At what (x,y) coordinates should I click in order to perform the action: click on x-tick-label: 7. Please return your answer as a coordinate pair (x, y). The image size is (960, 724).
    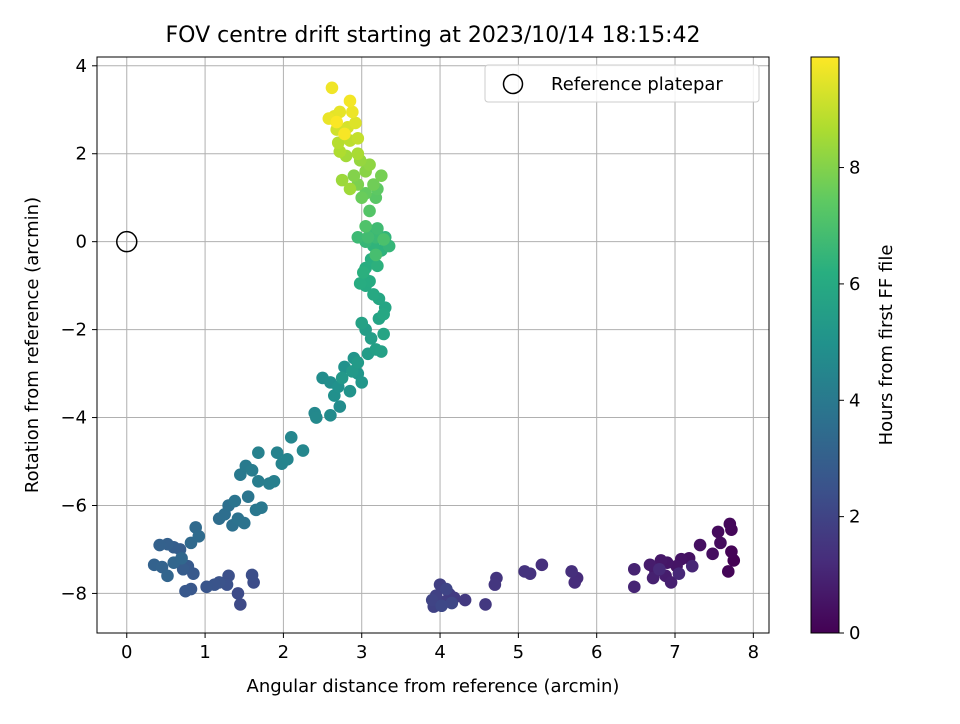
    Looking at the image, I should click on (674, 652).